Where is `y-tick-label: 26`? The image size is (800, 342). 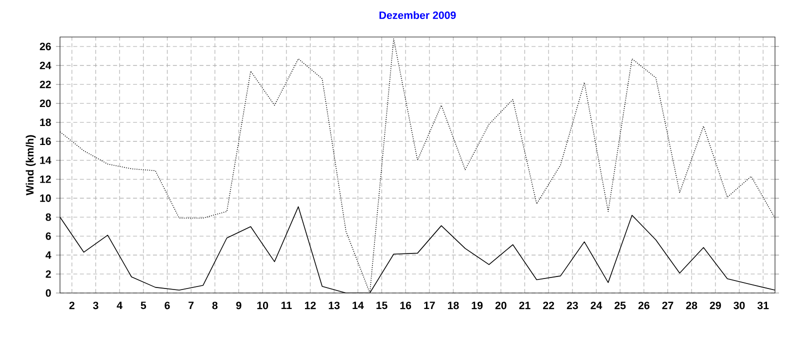 y-tick-label: 26 is located at coordinates (45, 46).